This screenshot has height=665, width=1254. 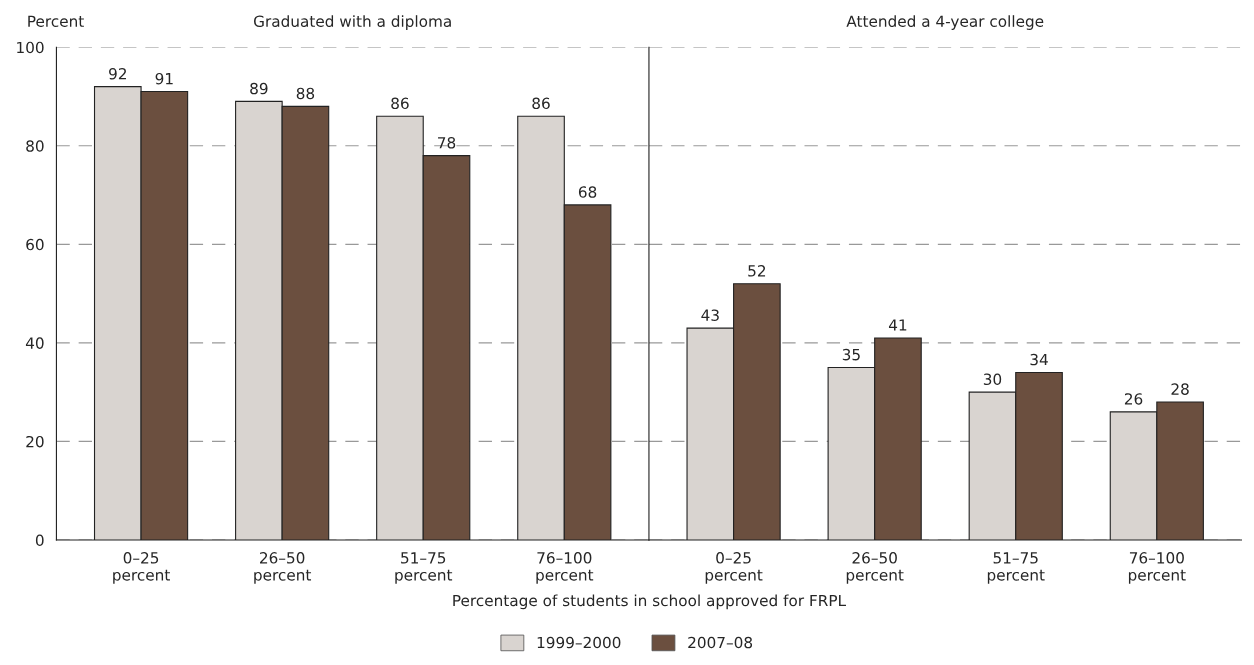 I want to click on data-label: 34, so click(x=1039, y=359).